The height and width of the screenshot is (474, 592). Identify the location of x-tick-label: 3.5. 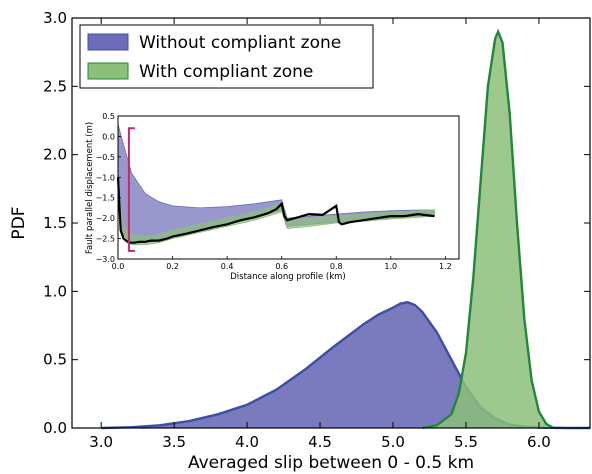
(174, 442).